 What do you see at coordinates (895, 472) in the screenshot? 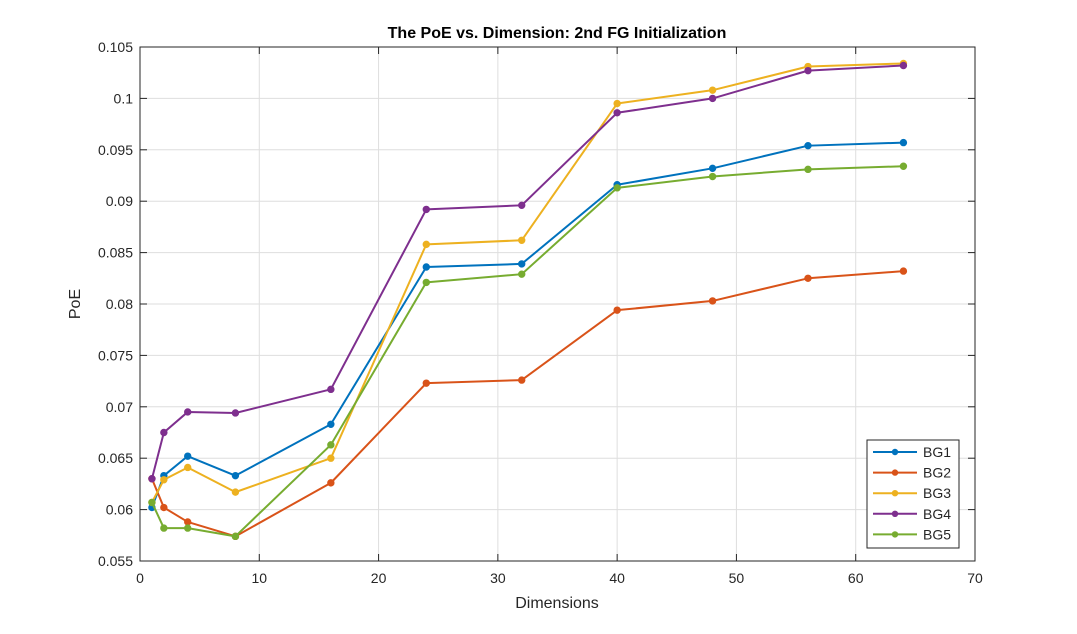
I see `legend-marker-bg2` at bounding box center [895, 472].